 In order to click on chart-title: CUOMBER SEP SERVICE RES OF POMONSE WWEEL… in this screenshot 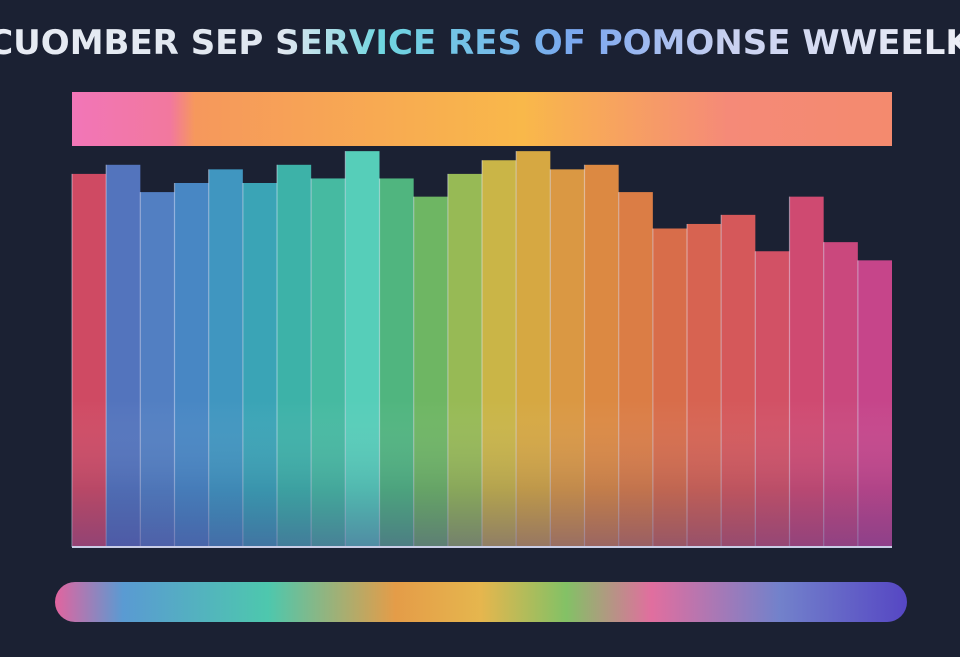, I will do `click(480, 43)`.